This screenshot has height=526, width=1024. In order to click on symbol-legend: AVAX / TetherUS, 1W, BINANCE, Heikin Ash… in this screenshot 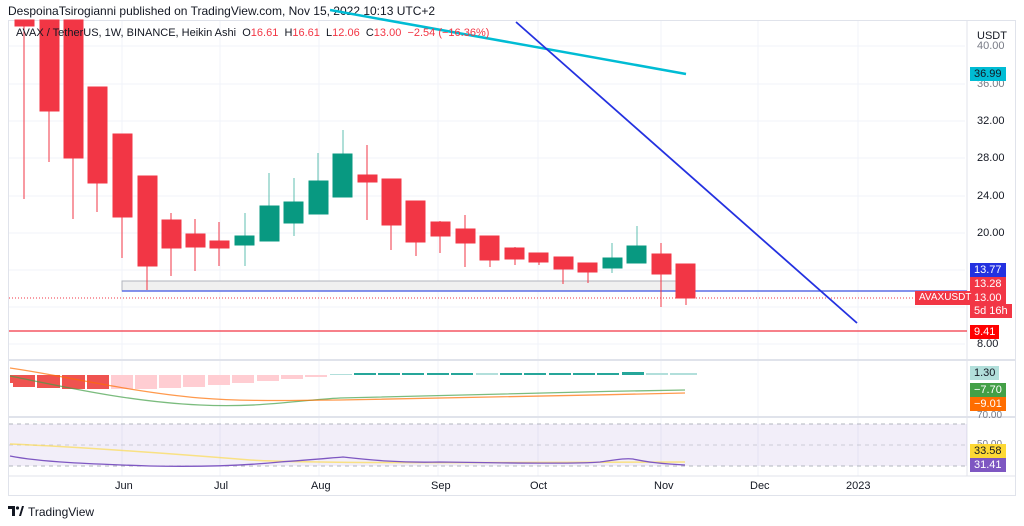, I will do `click(253, 33)`.